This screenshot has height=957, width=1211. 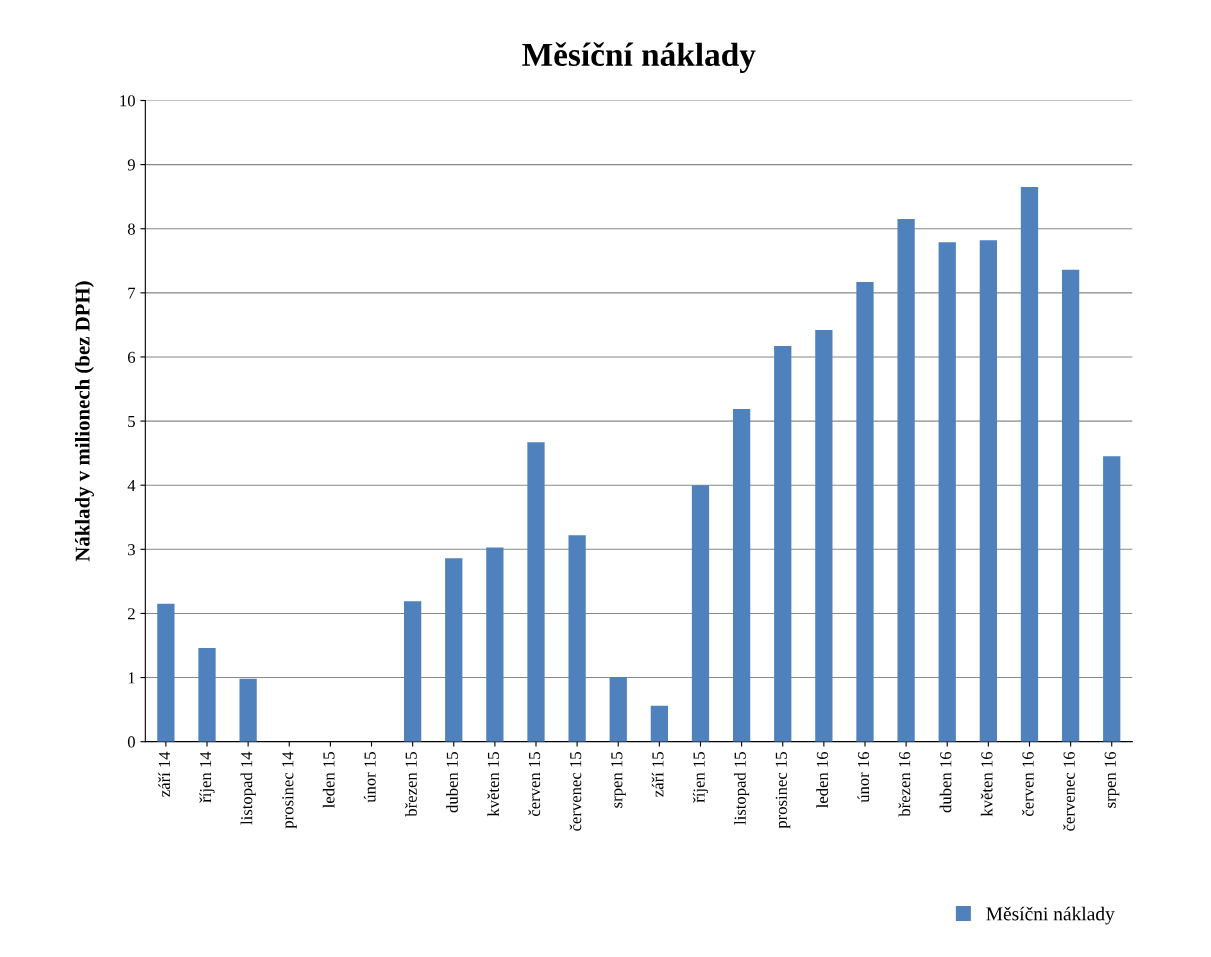 I want to click on y-tick-label: 9, so click(x=131, y=165).